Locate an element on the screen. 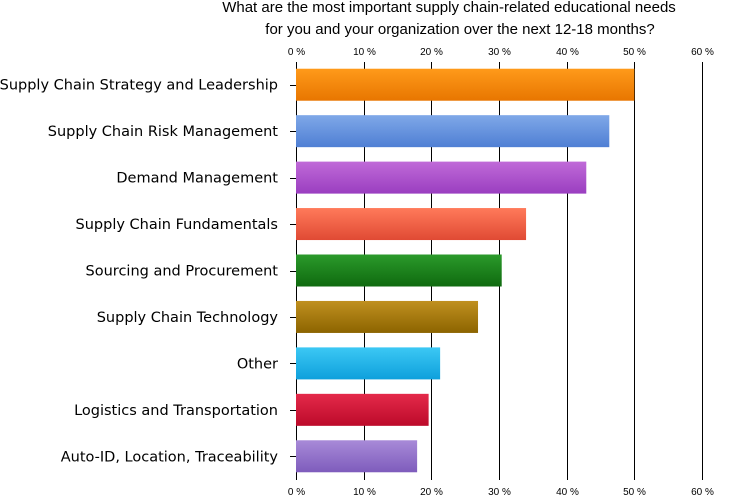 The height and width of the screenshot is (498, 730). category-label: Demand Management is located at coordinates (197, 179).